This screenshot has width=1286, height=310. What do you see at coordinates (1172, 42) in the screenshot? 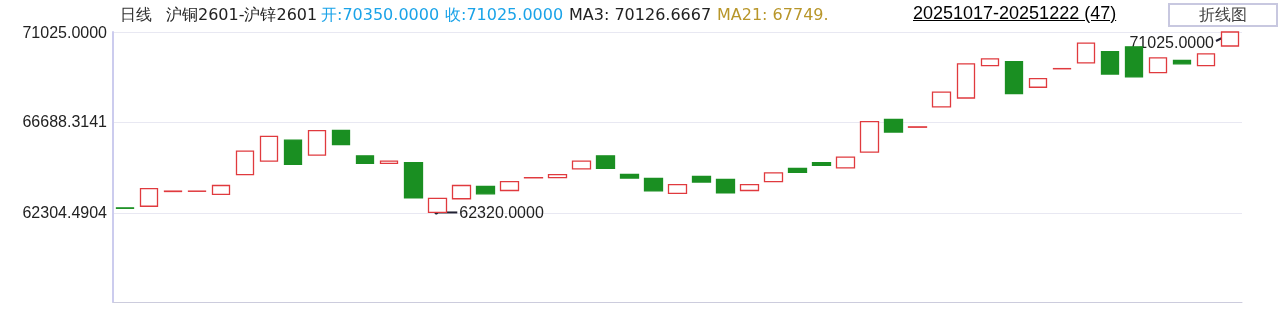
I see `annotation: 71025.0000` at bounding box center [1172, 42].